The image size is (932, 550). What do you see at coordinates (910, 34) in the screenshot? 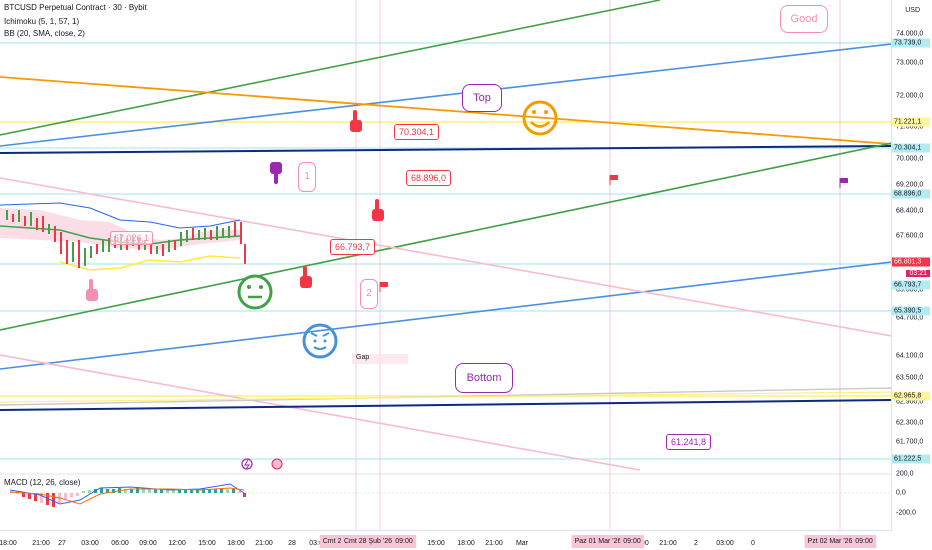
I see `price-tick-label: 74.000,0` at bounding box center [910, 34].